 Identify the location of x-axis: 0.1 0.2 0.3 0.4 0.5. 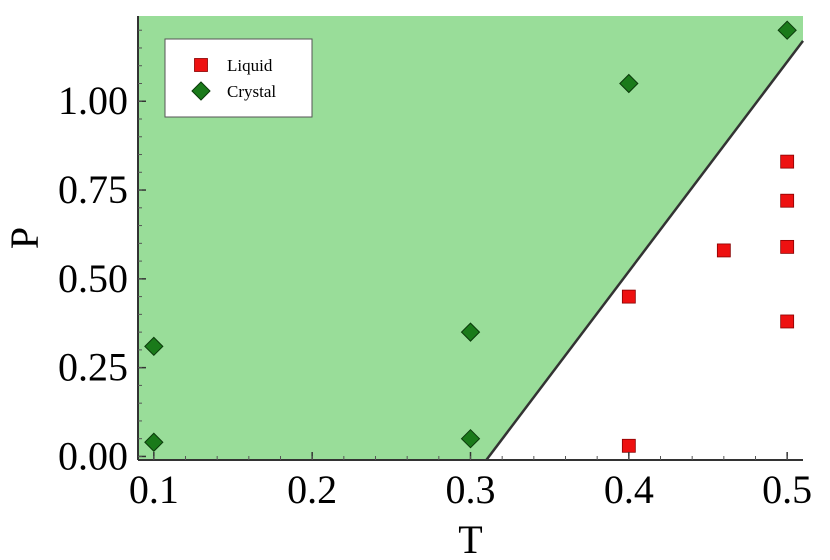
(470, 482).